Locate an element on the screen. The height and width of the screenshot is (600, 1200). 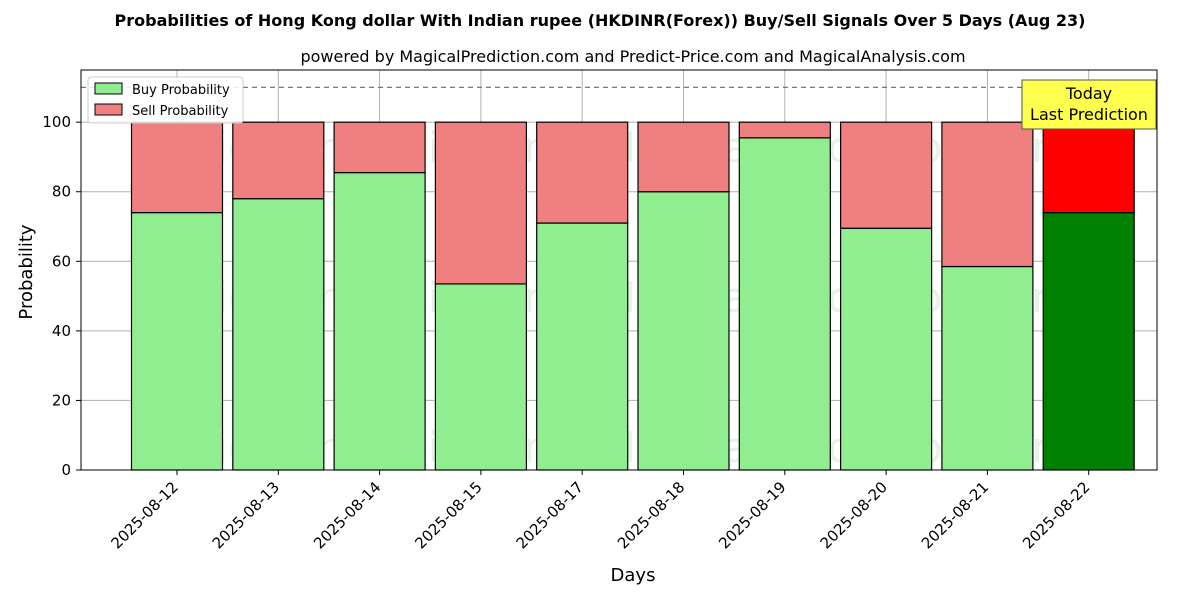
y-tick-label: 60 is located at coordinates (61, 261).